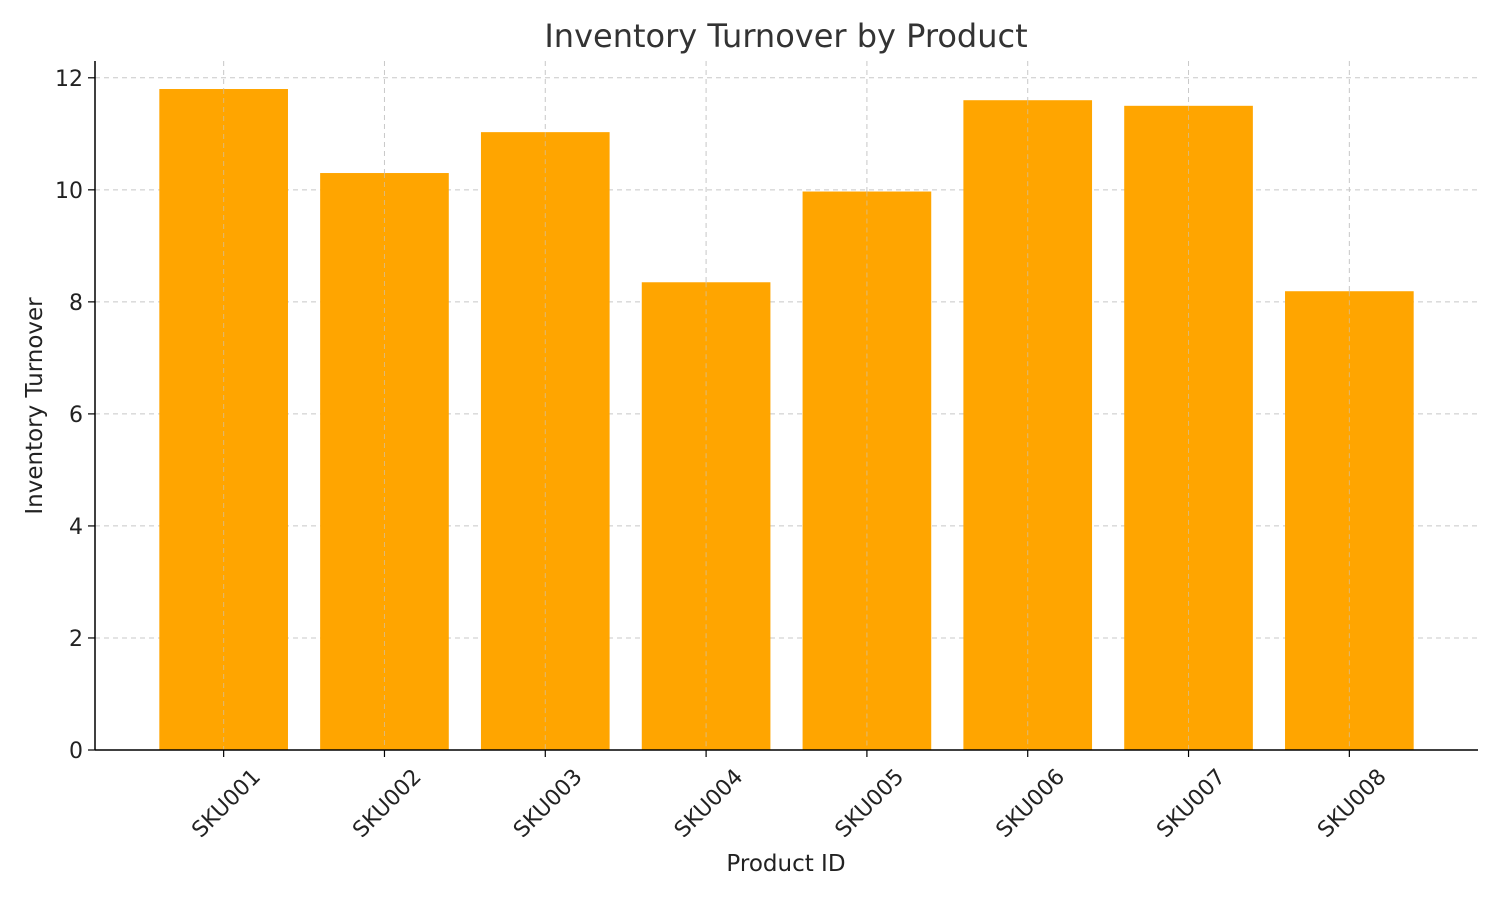 The width and height of the screenshot is (1500, 900). Describe the element at coordinates (548, 804) in the screenshot. I see `x-tick-label: SKU003` at that location.